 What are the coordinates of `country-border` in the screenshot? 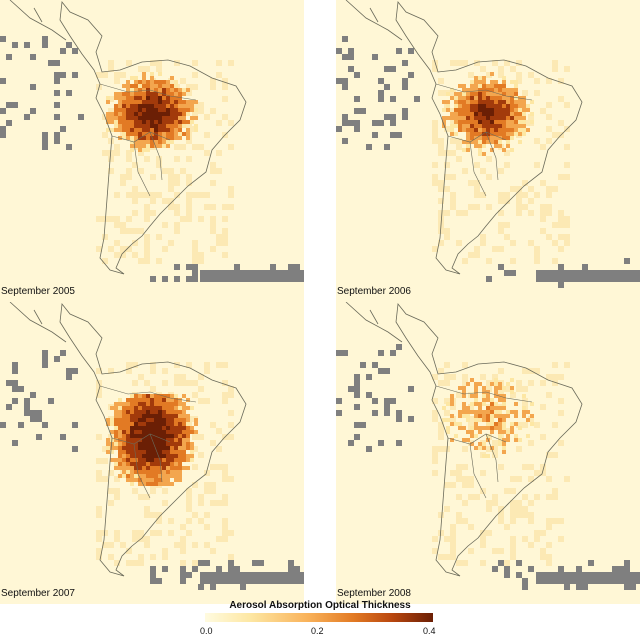 It's located at (141, 137).